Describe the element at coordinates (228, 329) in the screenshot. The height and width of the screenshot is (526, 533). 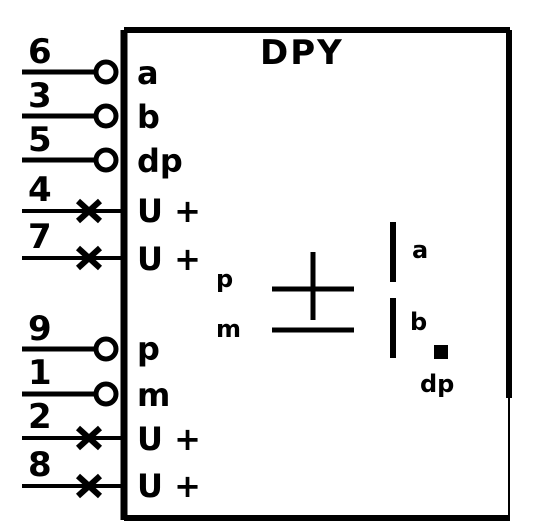
I see `display-label-m: m` at that location.